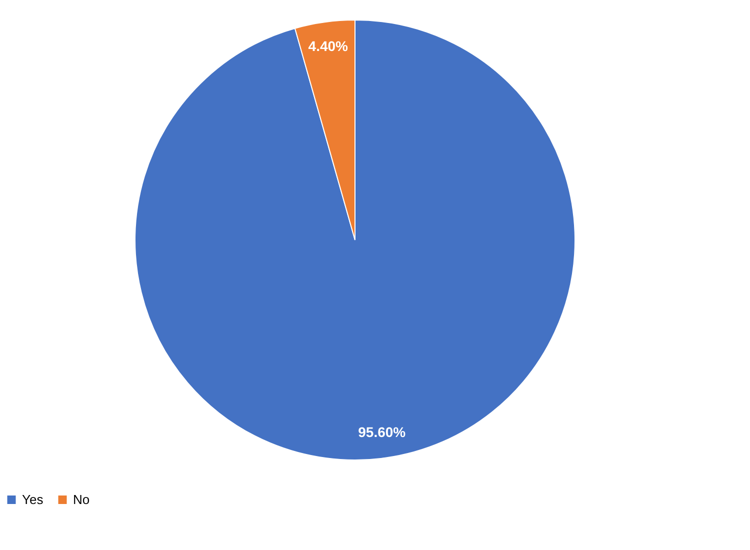 This screenshot has width=750, height=550. I want to click on legend-label: Yes, so click(33, 499).